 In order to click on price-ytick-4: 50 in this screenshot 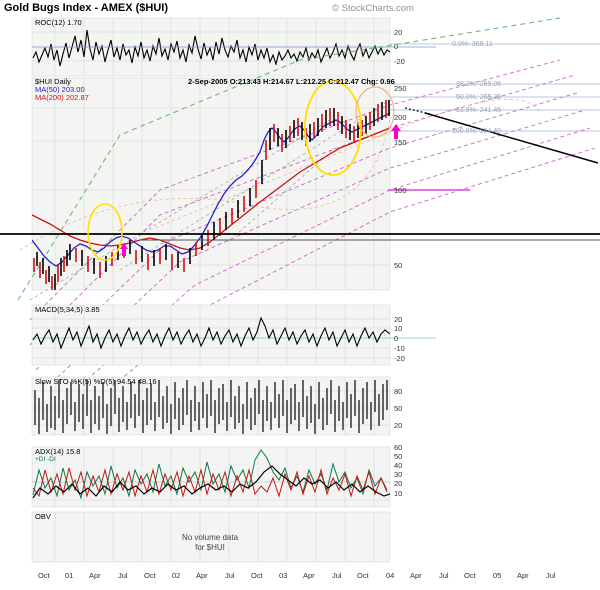, I will do `click(398, 265)`.